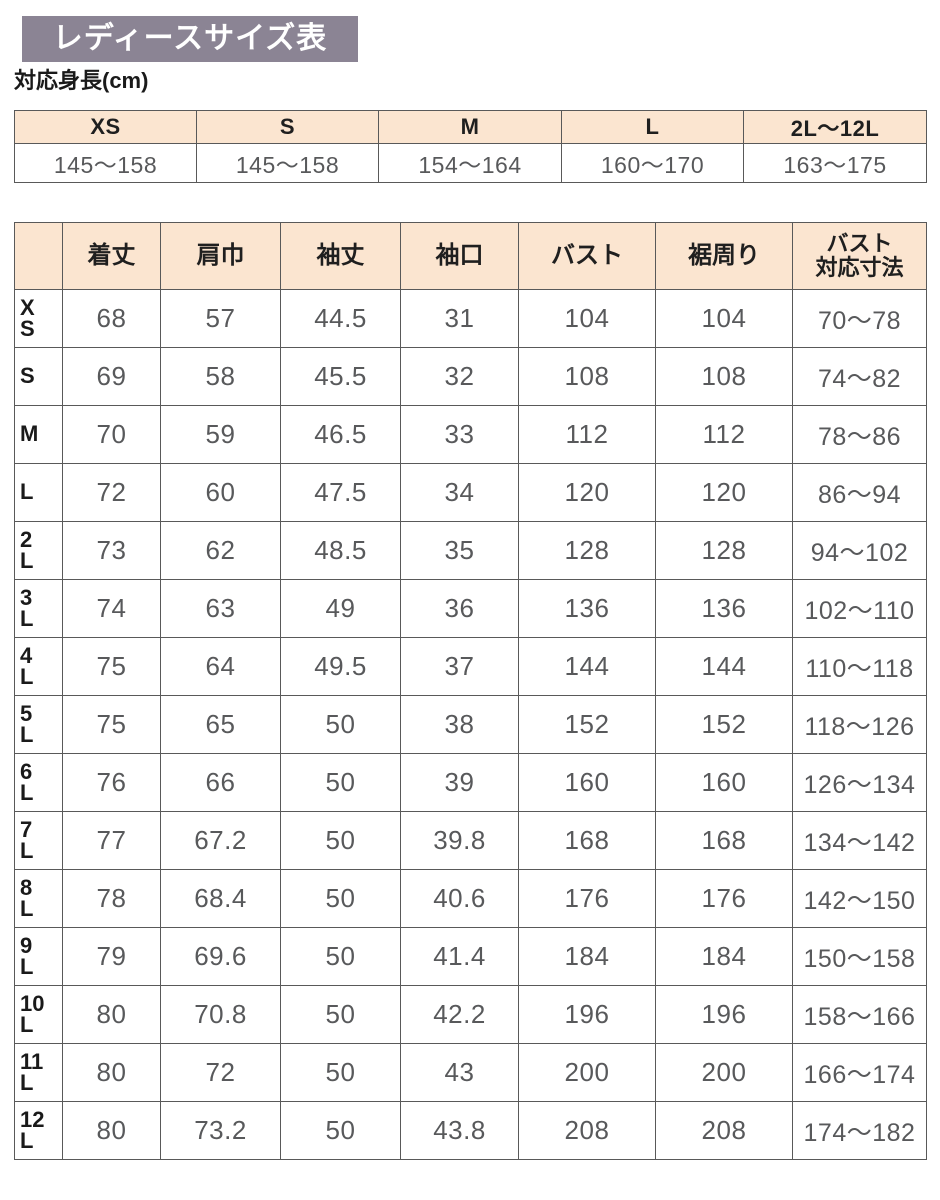  What do you see at coordinates (459, 550) in the screenshot?
I see `cell-sodeguchi: 35` at bounding box center [459, 550].